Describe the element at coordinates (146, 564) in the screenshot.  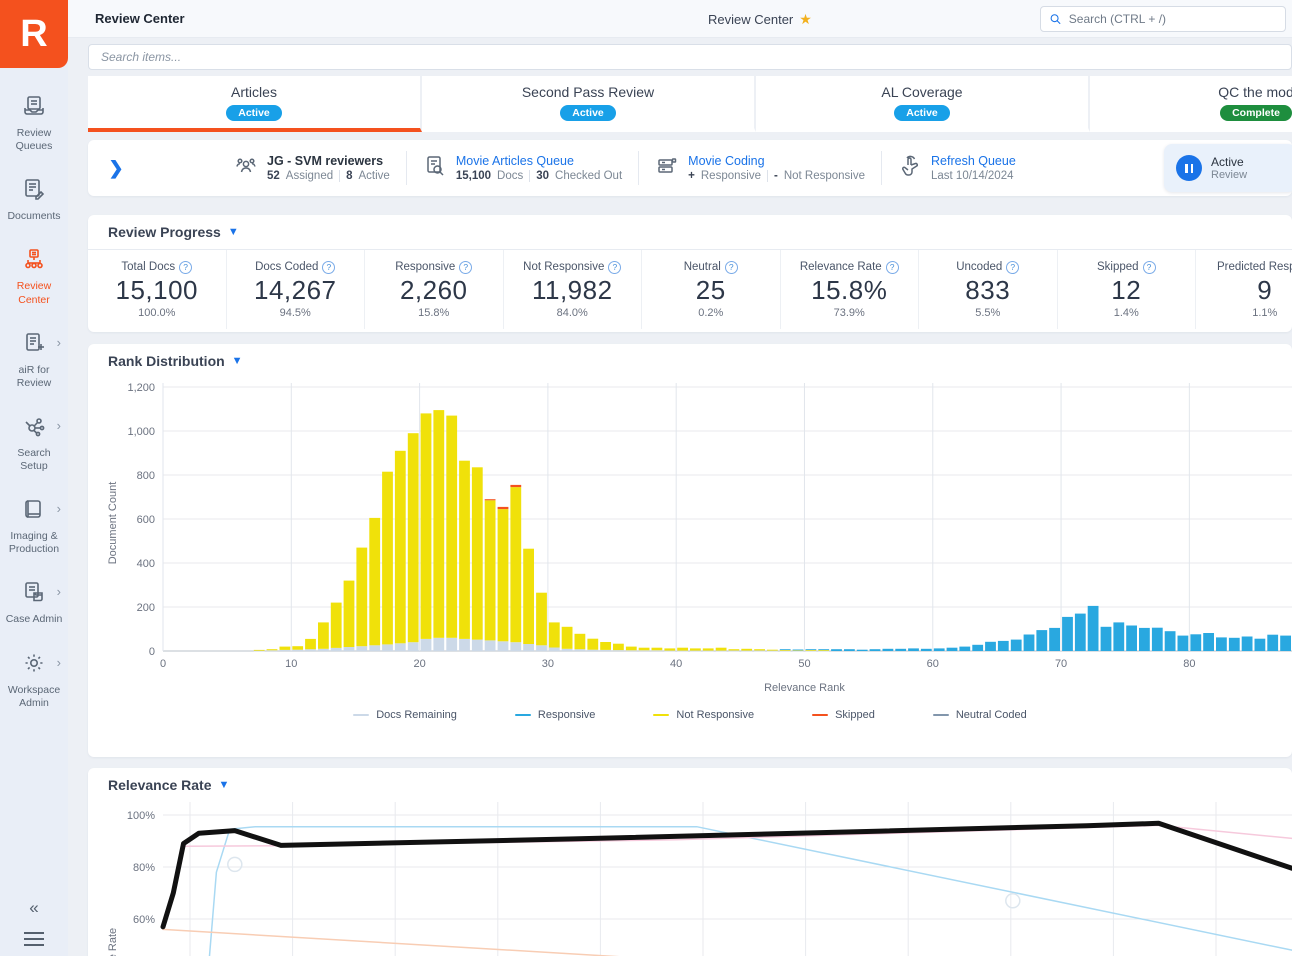
I see `svg-text: 400` at that location.